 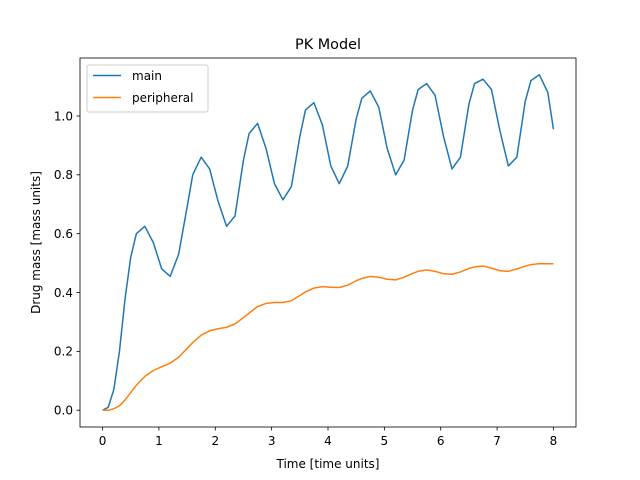 I want to click on legend-label-main: main, so click(x=147, y=76).